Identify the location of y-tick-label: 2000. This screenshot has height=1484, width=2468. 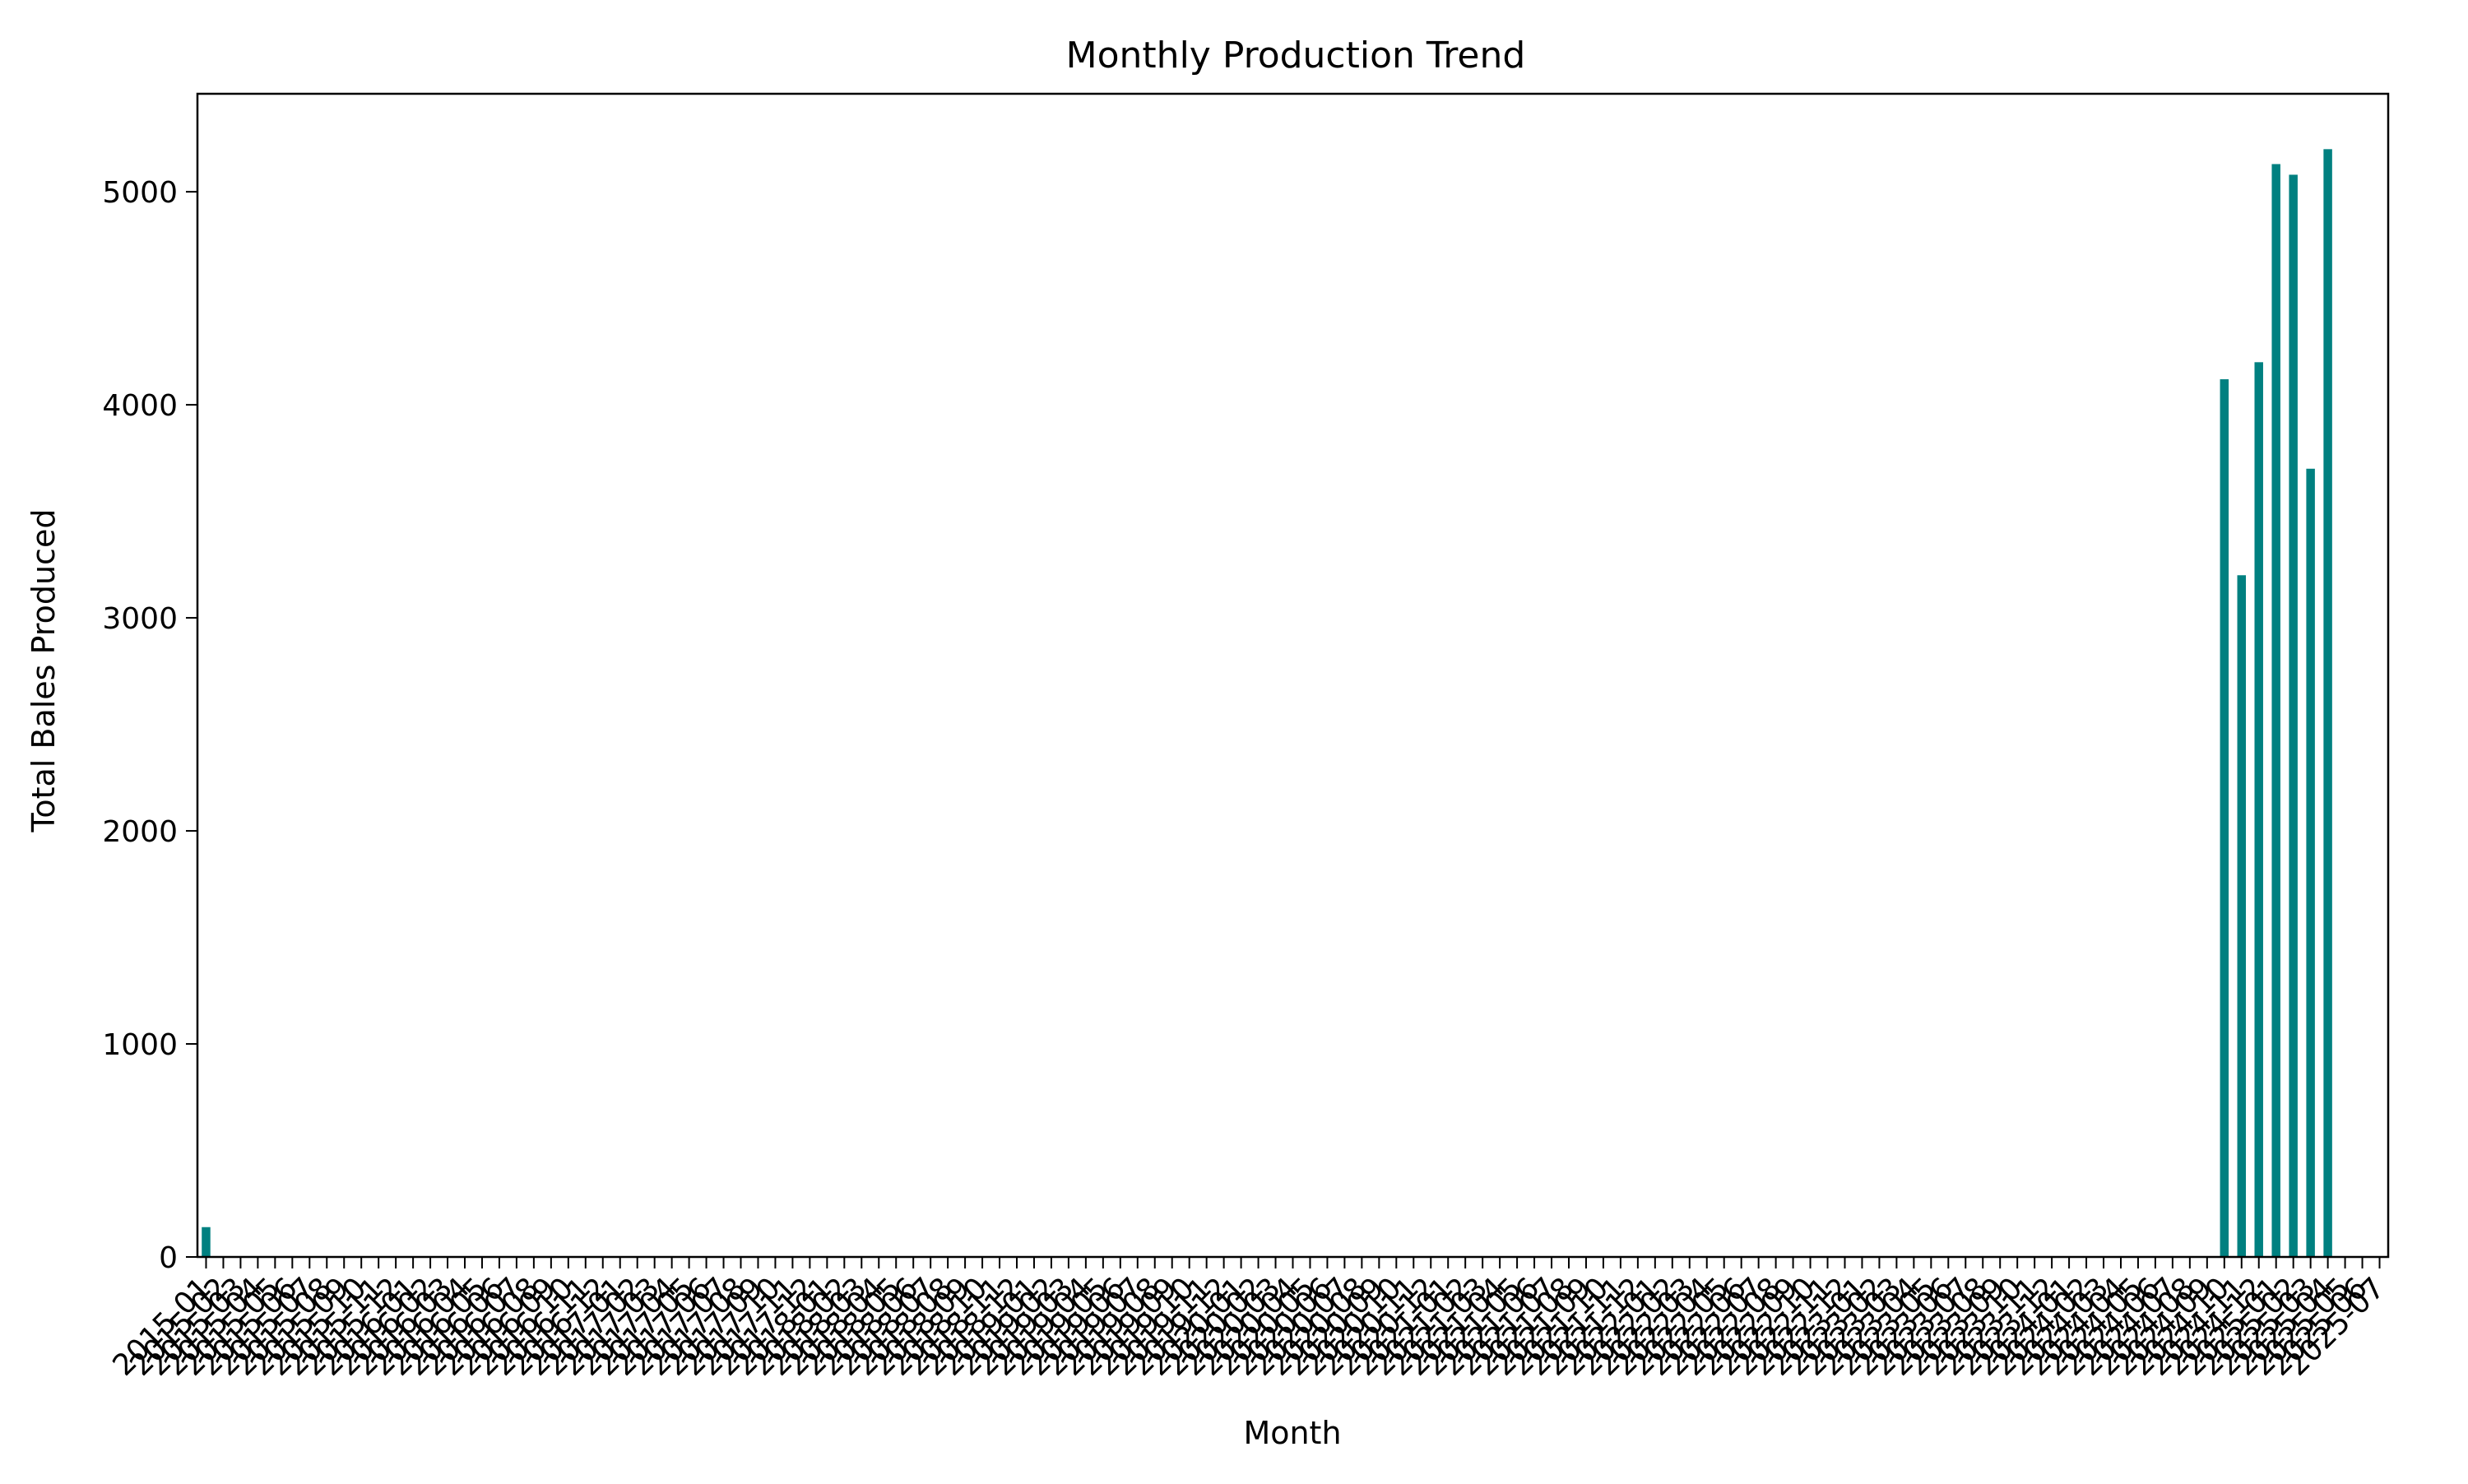
(140, 832).